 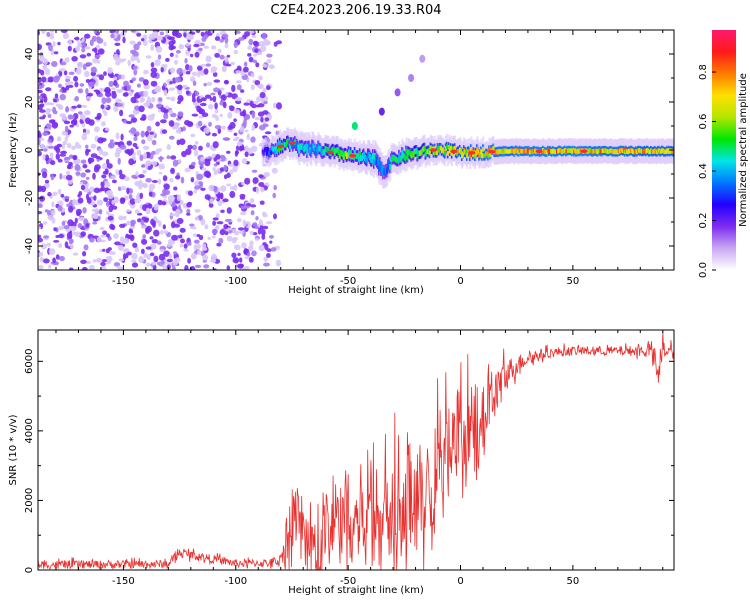 I want to click on signal-core, so click(x=467, y=157).